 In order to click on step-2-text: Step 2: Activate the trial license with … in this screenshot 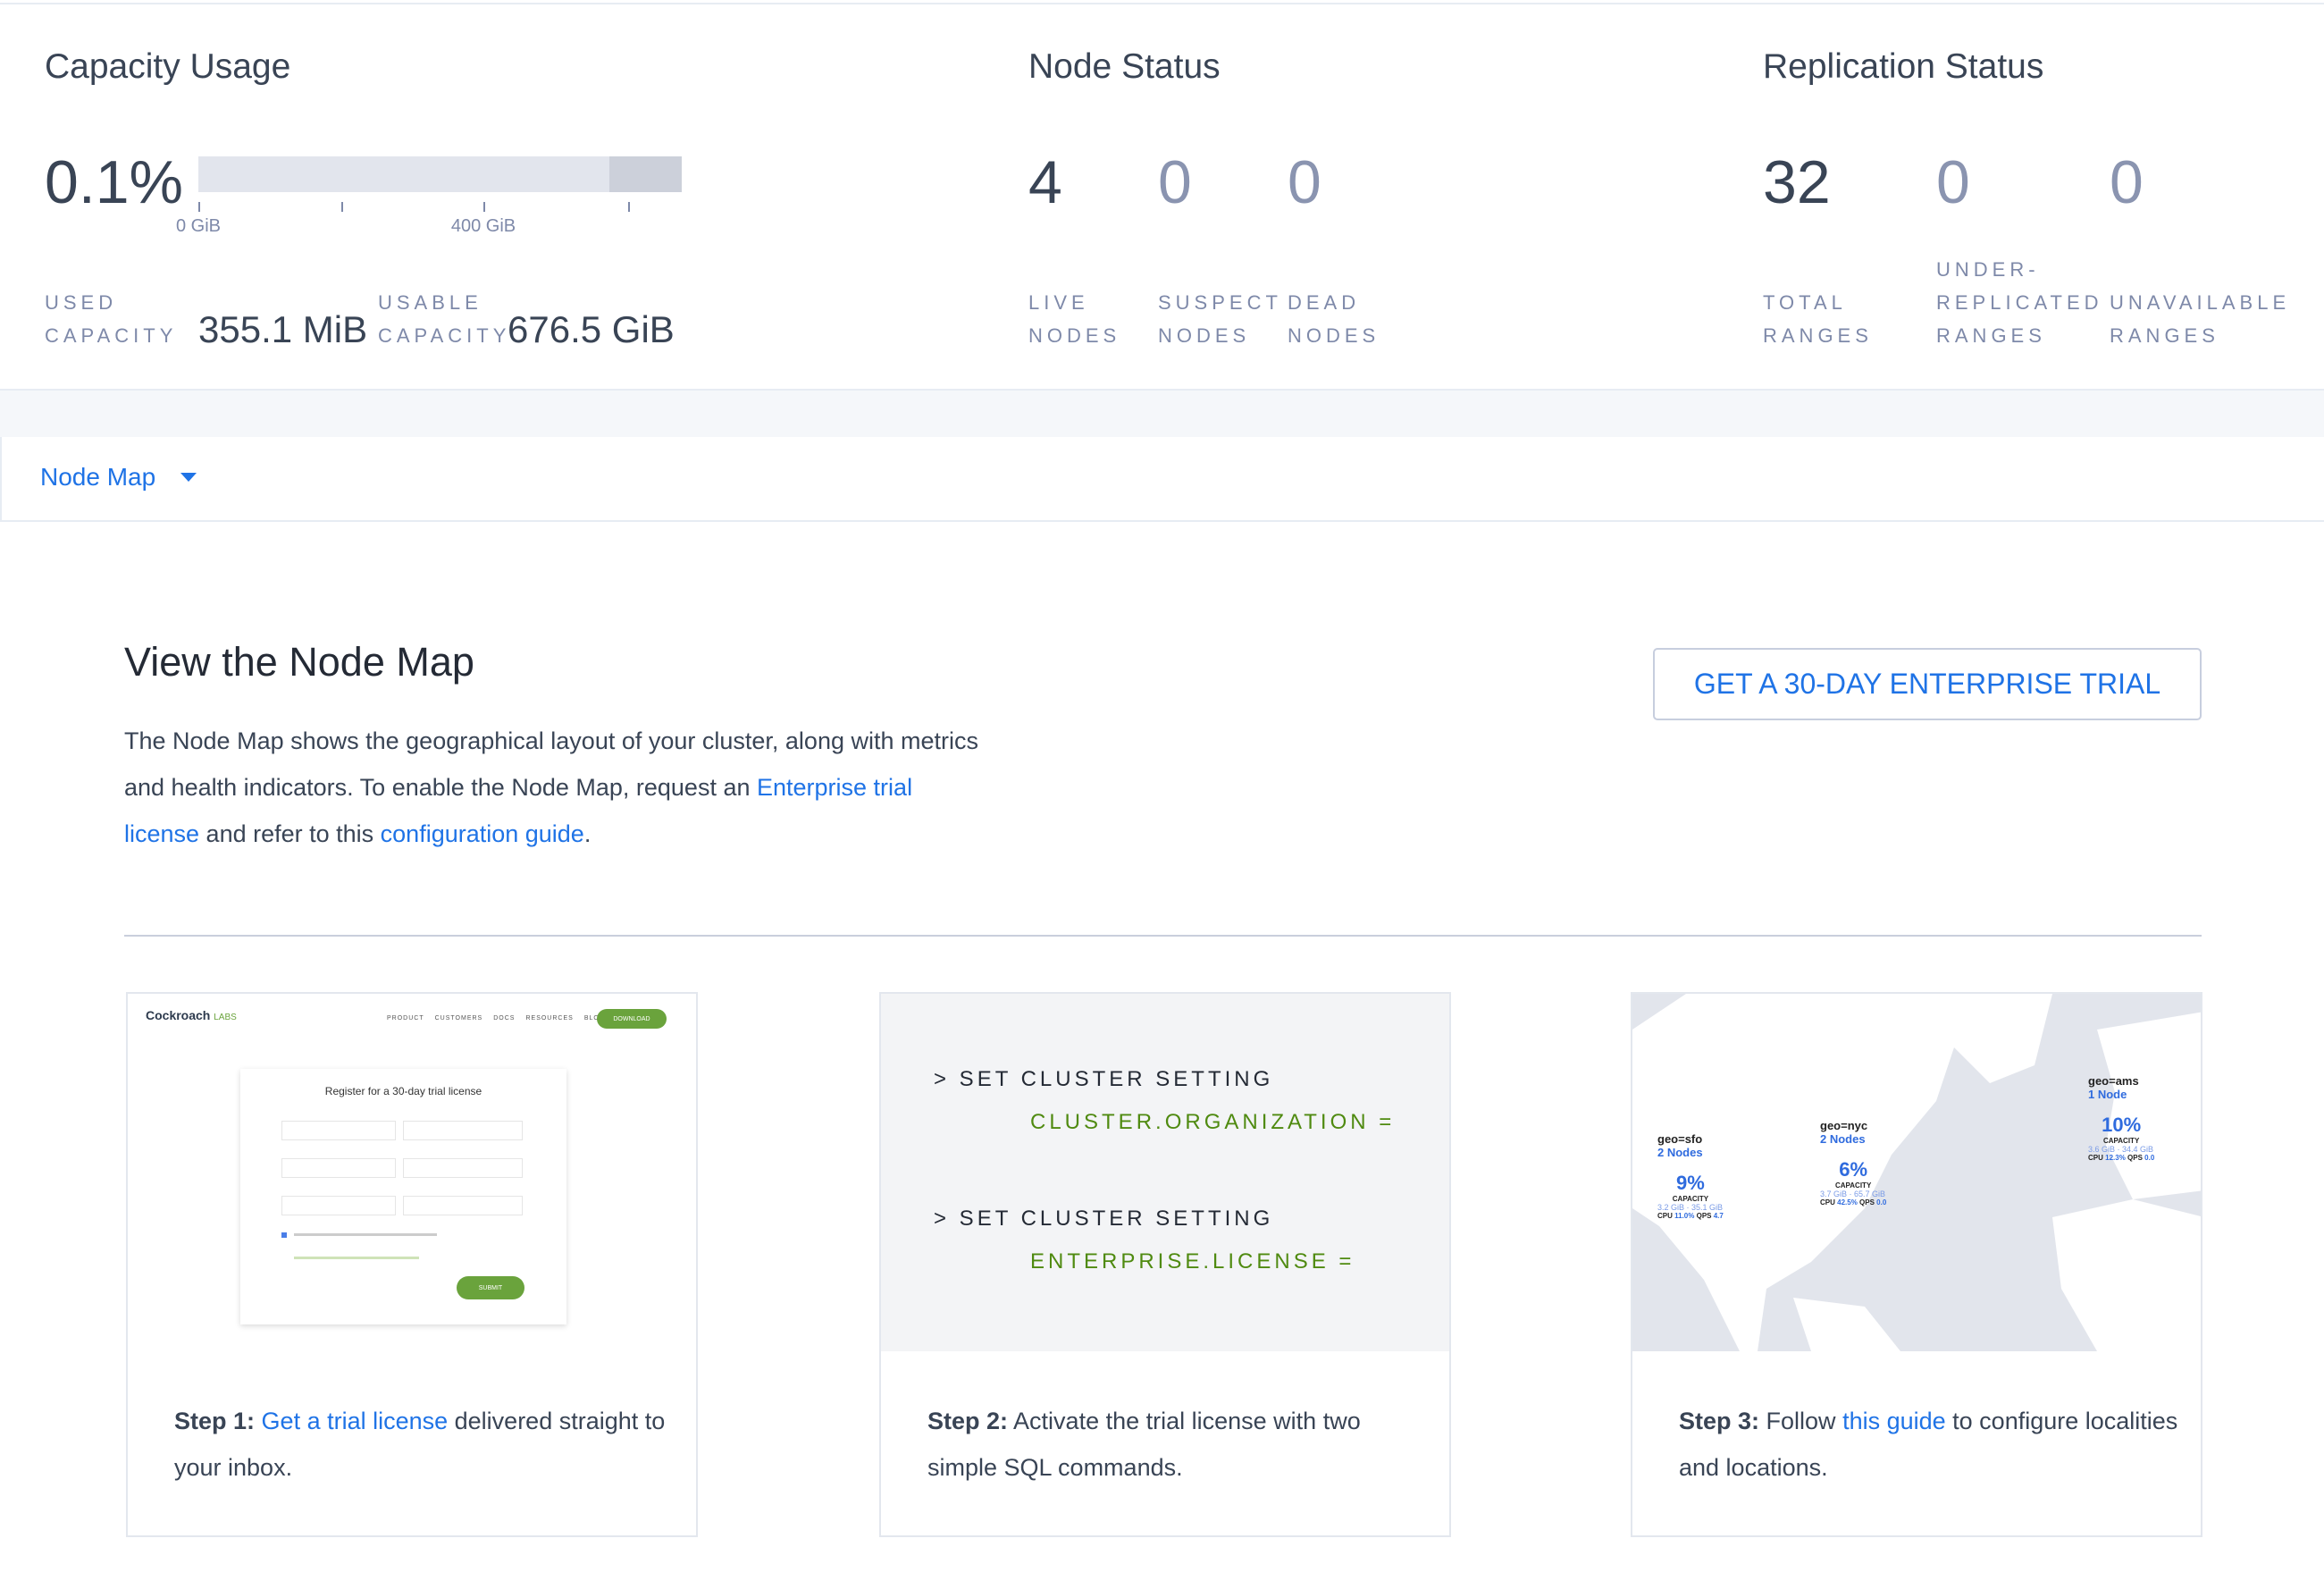, I will do `click(1144, 1444)`.